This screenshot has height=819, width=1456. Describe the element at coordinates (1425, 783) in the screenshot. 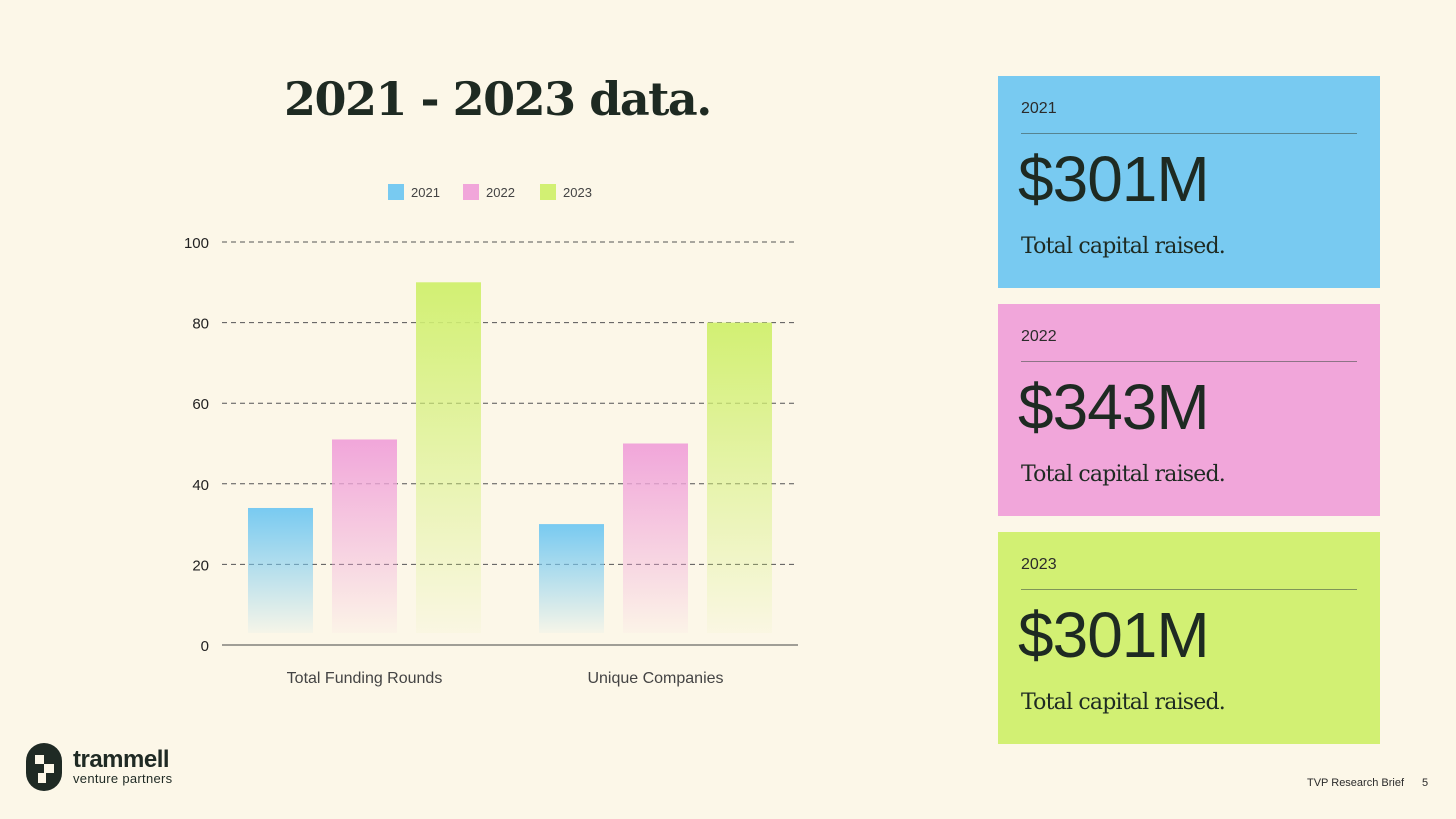

I see `page-number: 5` at that location.